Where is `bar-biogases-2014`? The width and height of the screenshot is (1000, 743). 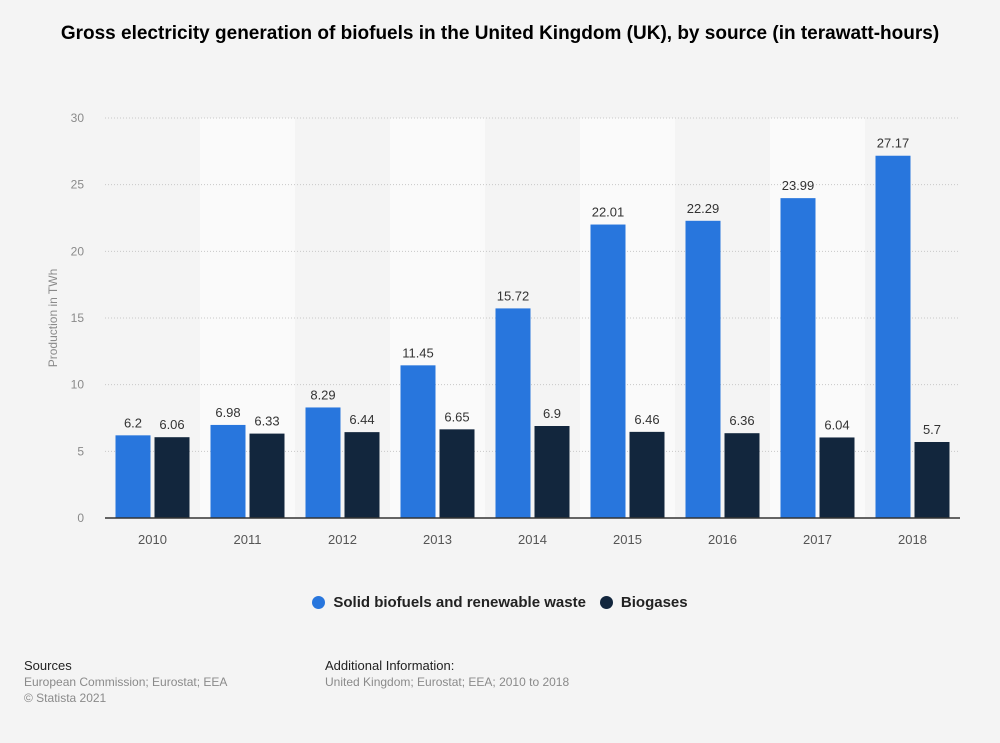 bar-biogases-2014 is located at coordinates (552, 472).